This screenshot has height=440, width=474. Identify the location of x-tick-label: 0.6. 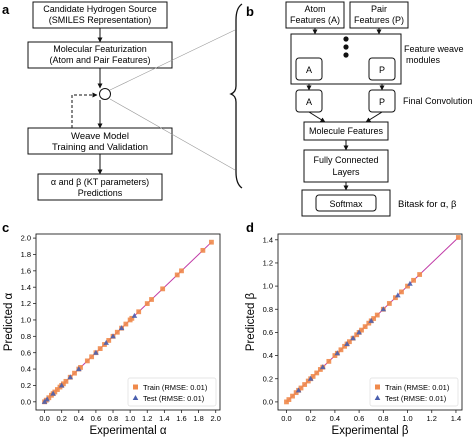
(359, 418).